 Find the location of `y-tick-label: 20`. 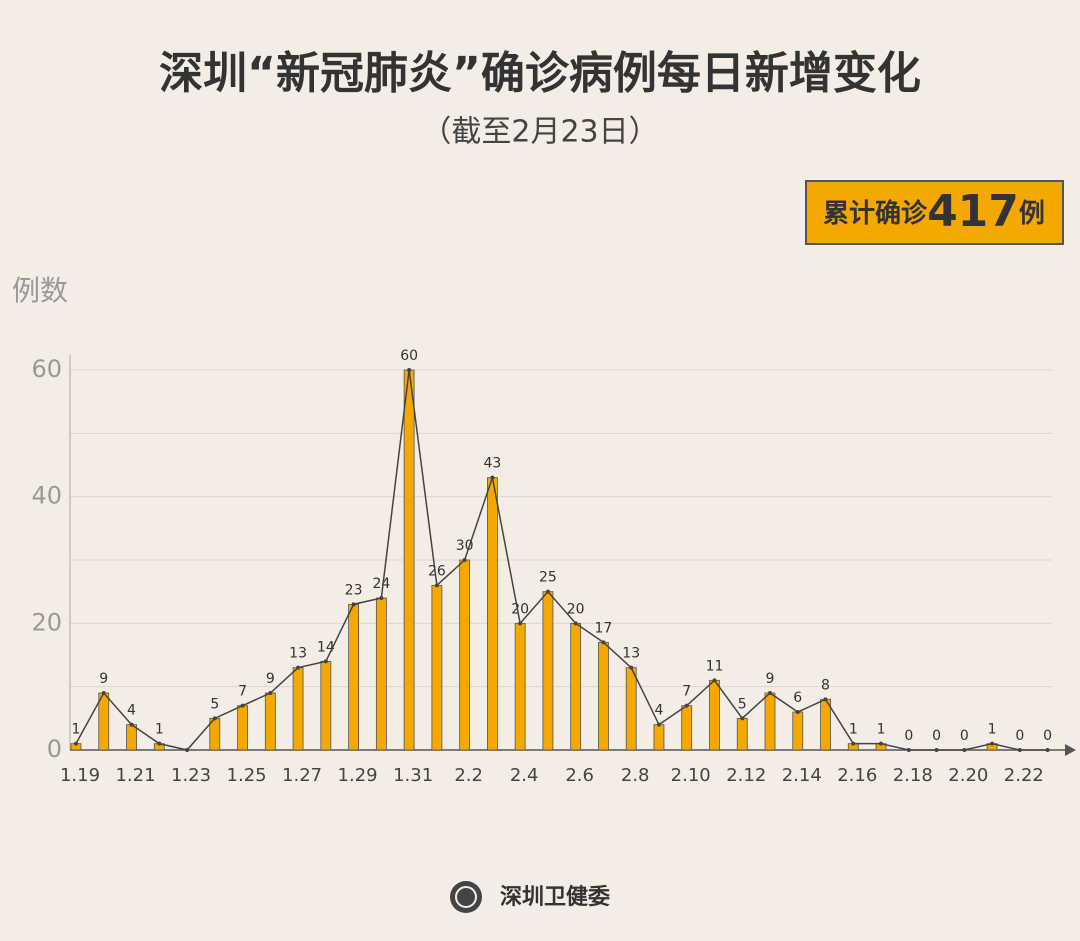

y-tick-label: 20 is located at coordinates (46, 622).